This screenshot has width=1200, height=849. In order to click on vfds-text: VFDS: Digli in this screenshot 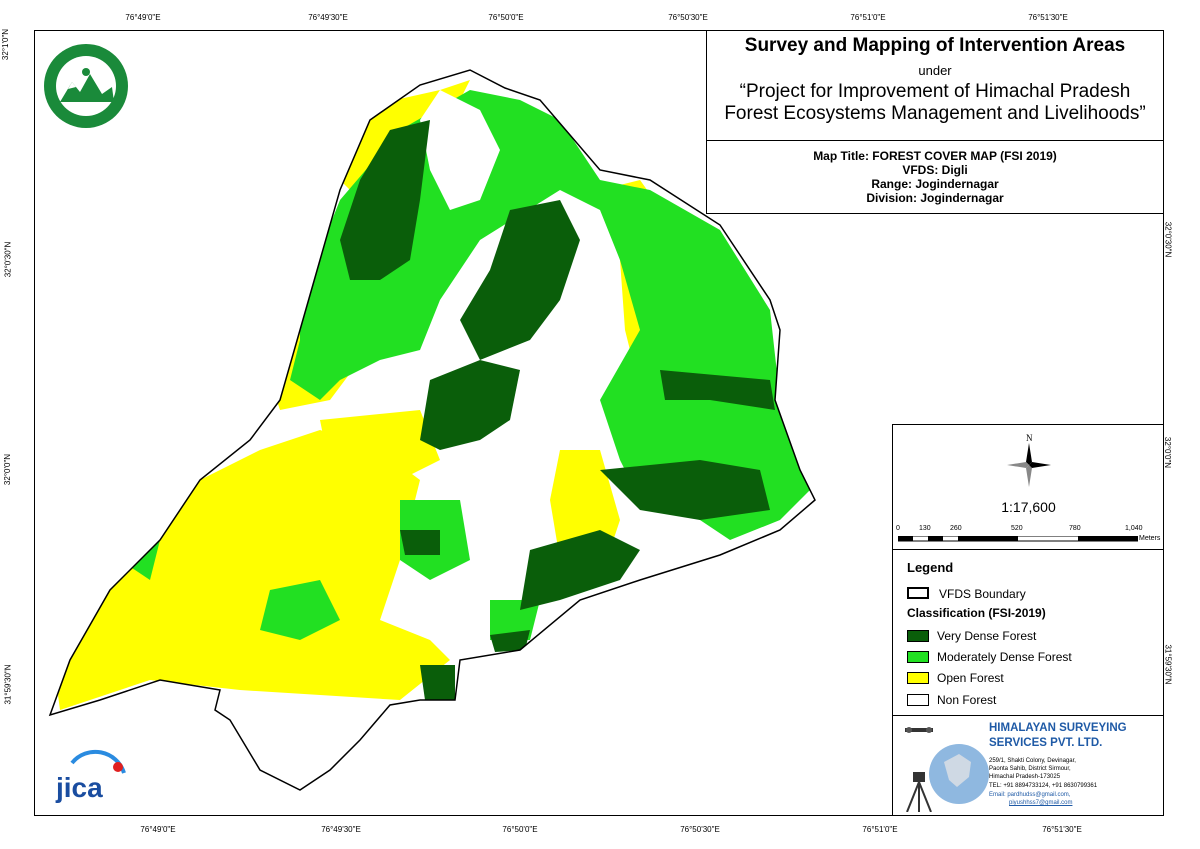, I will do `click(935, 170)`.